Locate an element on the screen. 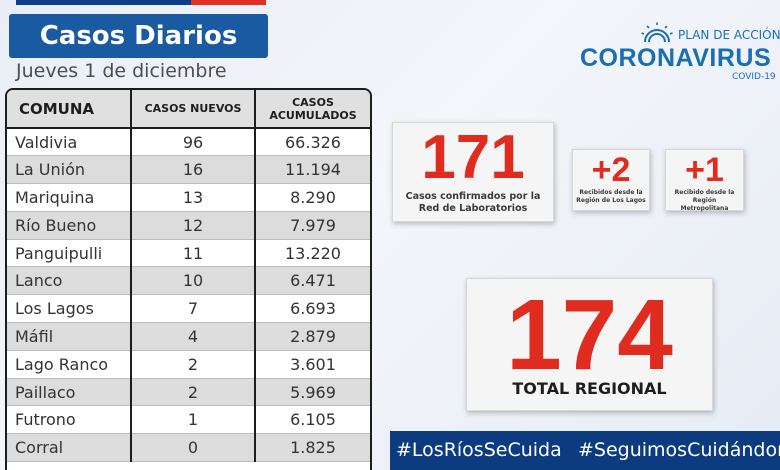 This screenshot has width=780, height=470. report-date: Jueves 1 de diciembre is located at coordinates (121, 71).